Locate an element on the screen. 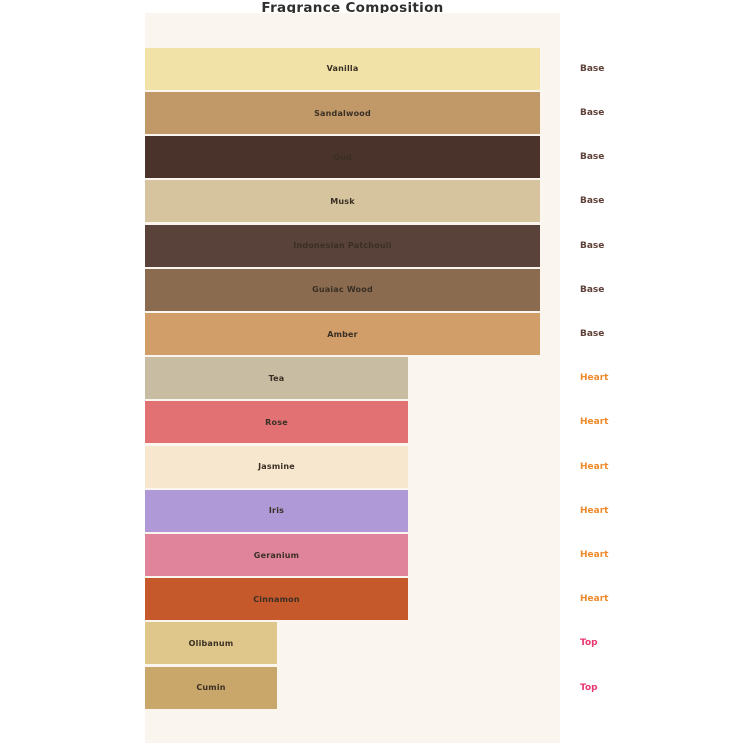  bar-jasmine: Jasmine is located at coordinates (276, 466).